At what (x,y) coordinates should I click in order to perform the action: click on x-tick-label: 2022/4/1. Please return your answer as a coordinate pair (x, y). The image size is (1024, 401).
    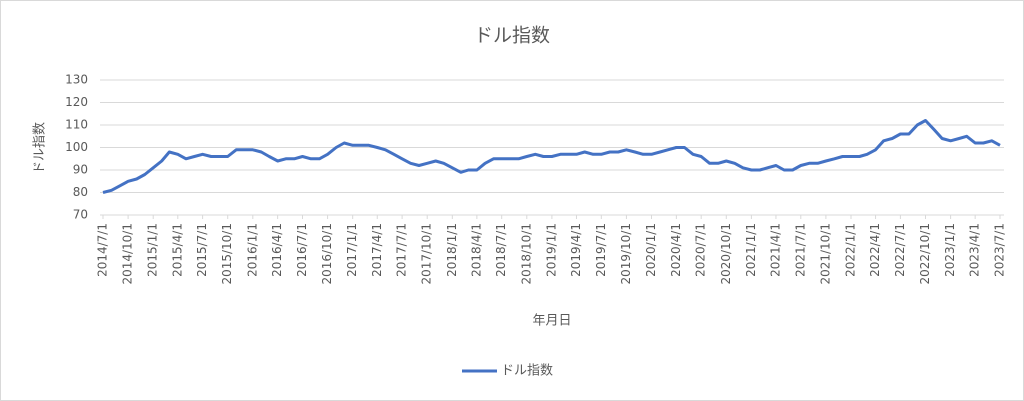
    Looking at the image, I should click on (875, 250).